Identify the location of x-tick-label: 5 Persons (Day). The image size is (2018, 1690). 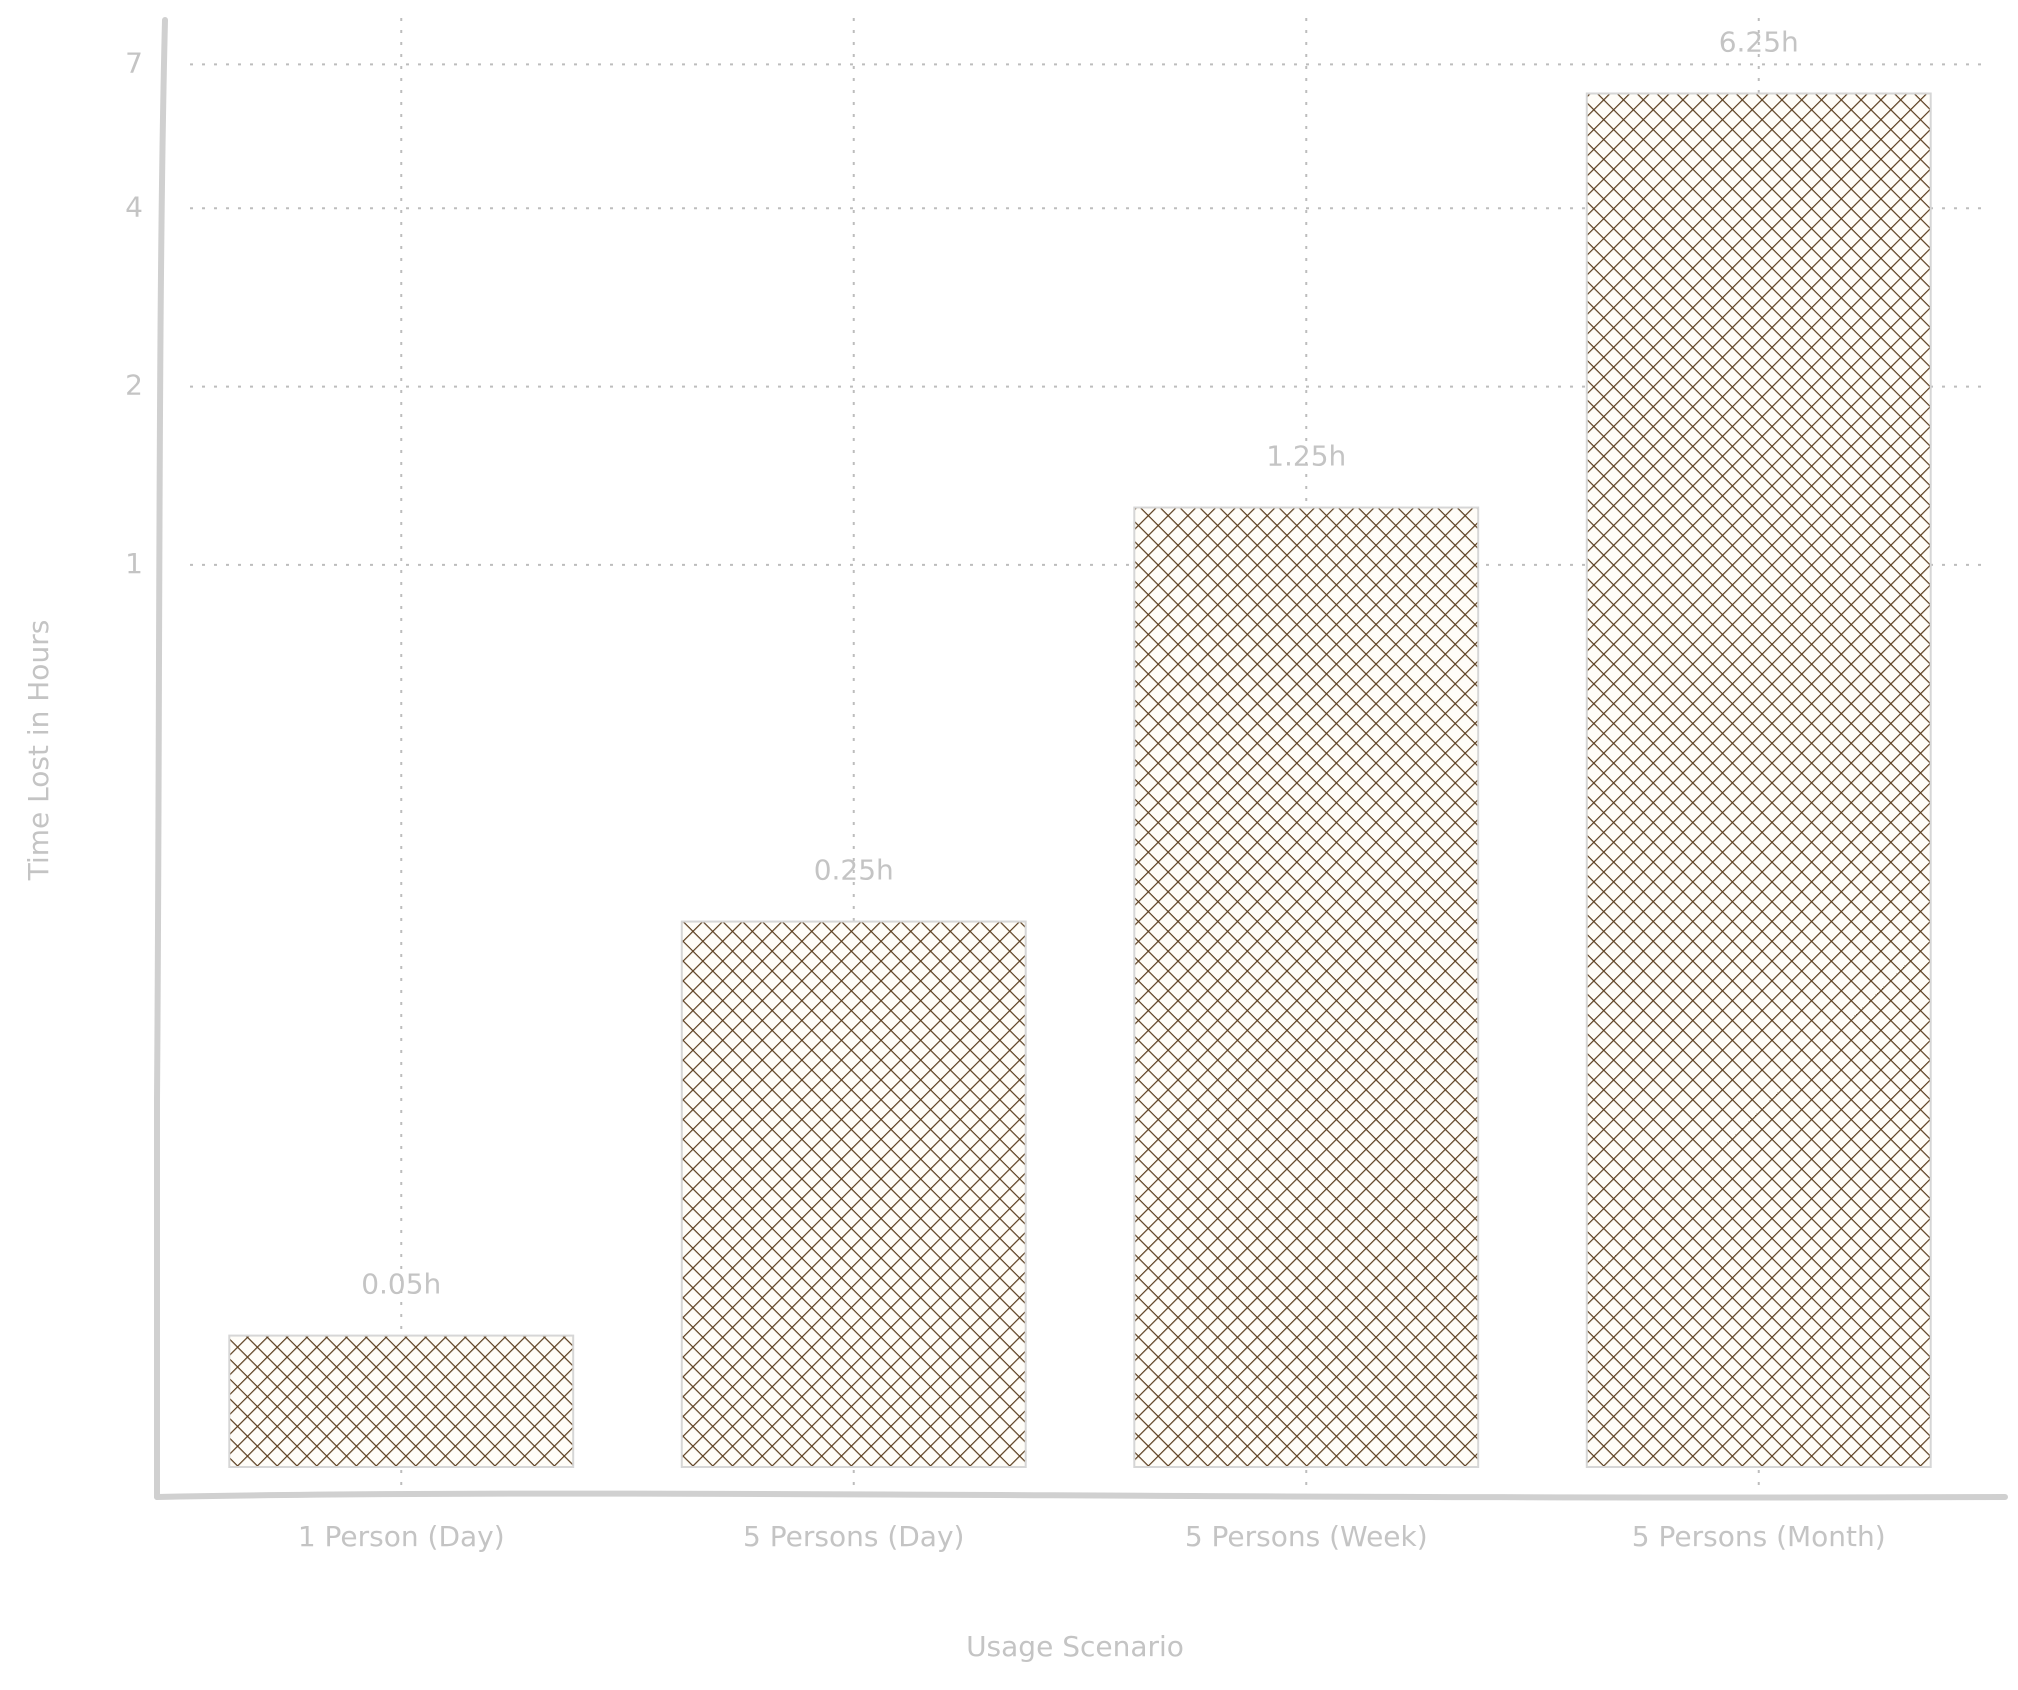
(853, 1536).